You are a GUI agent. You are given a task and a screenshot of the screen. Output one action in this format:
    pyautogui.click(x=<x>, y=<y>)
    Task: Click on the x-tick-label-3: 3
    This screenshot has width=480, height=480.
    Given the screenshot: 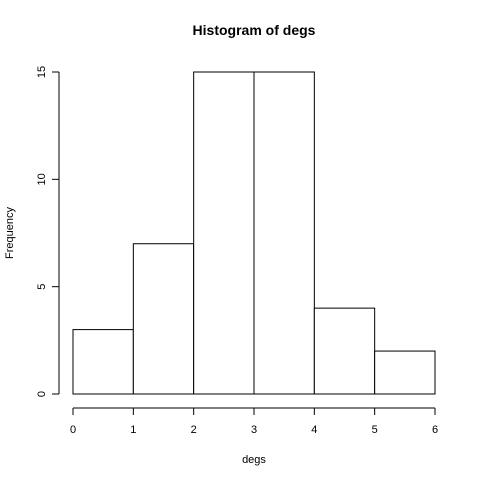 What is the action you would take?
    pyautogui.click(x=254, y=430)
    